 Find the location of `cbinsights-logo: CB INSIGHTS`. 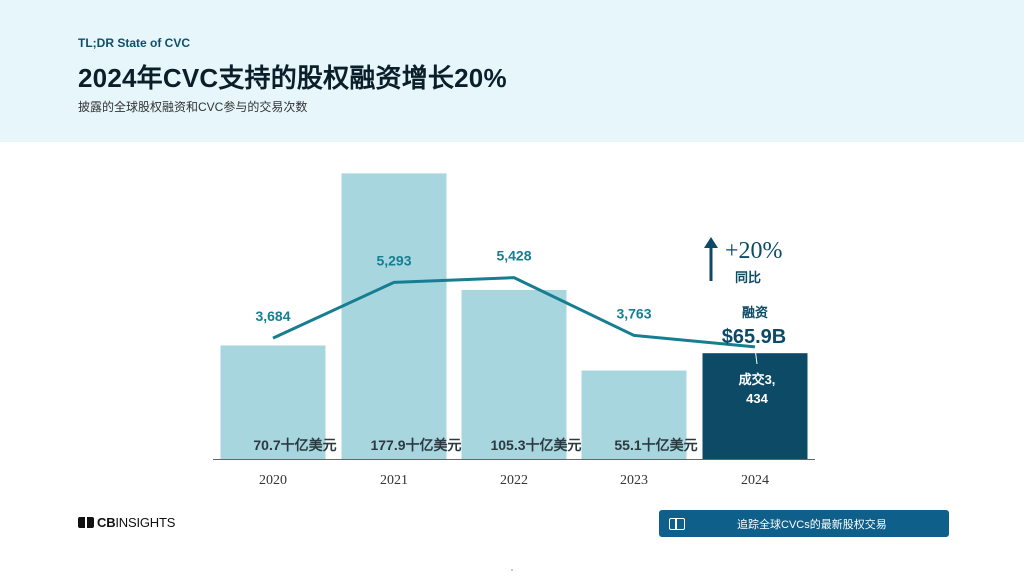

cbinsights-logo: CB INSIGHTS is located at coordinates (126, 522).